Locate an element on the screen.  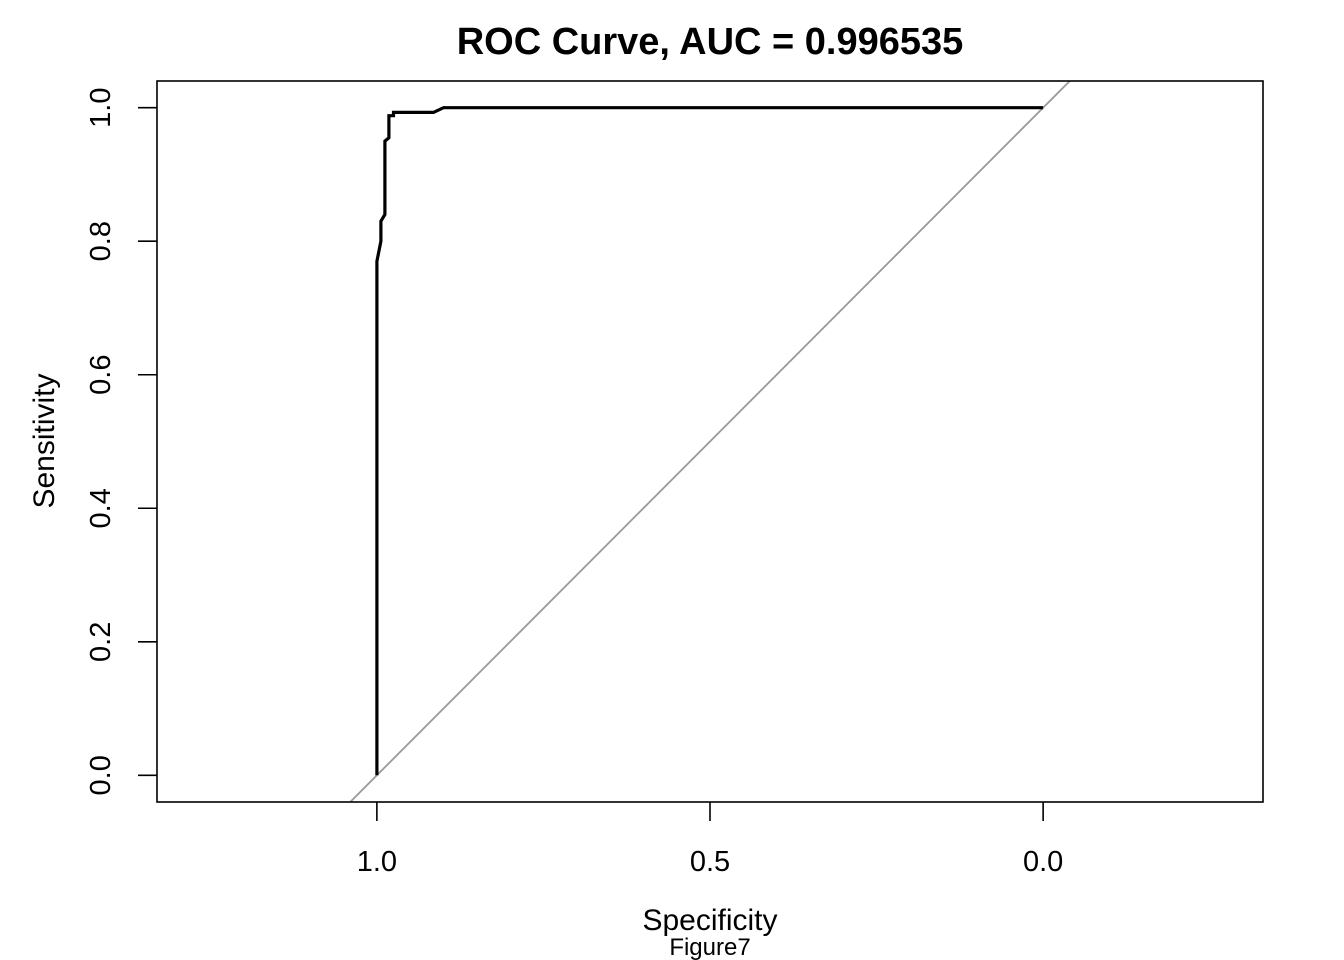
y-axis-label: Sensitivity is located at coordinates (44, 440).